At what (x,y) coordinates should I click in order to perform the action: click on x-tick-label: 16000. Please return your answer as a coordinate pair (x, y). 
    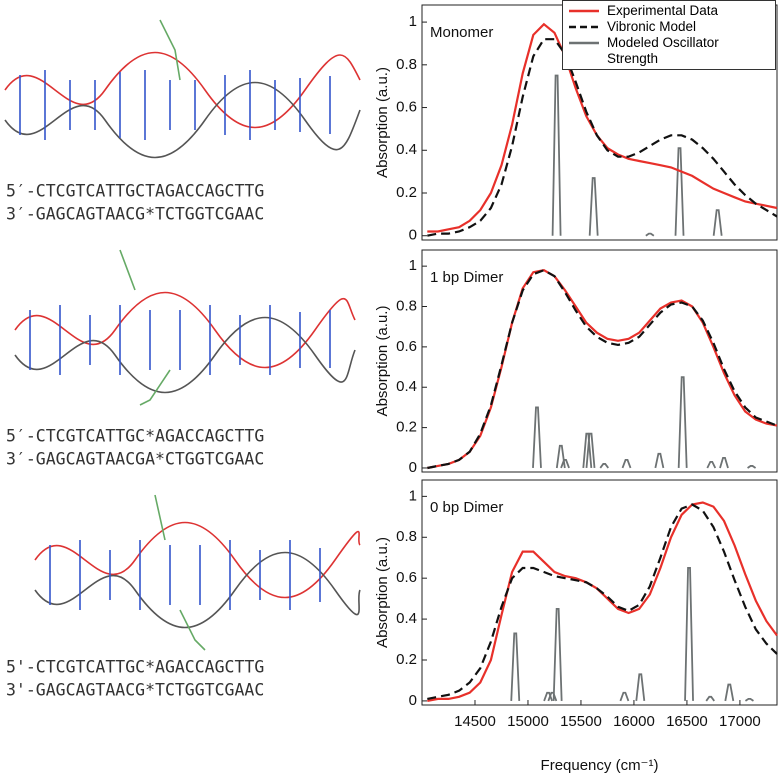
    Looking at the image, I should click on (634, 721).